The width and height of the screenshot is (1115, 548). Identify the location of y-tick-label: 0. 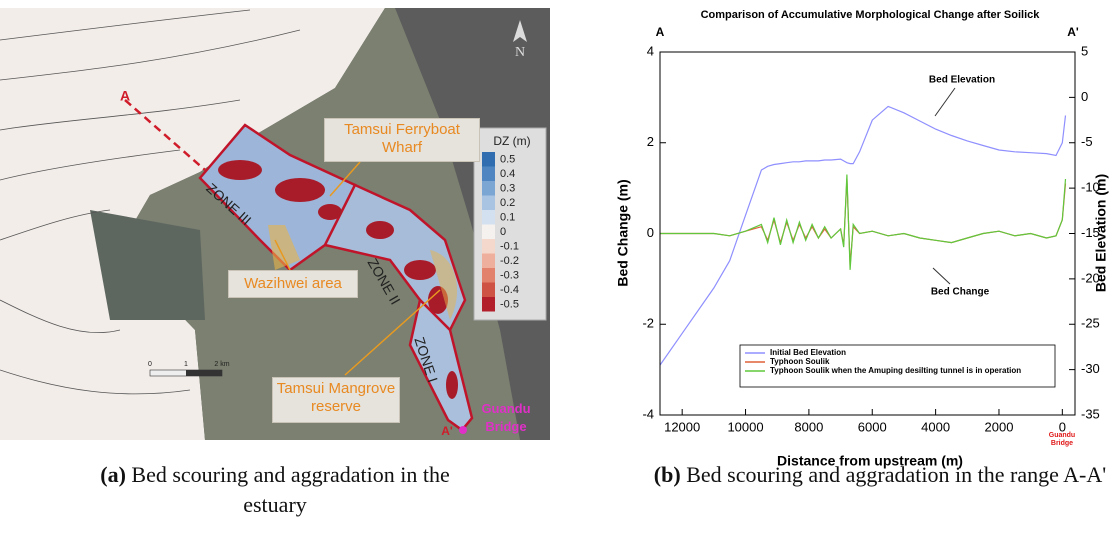
(650, 232).